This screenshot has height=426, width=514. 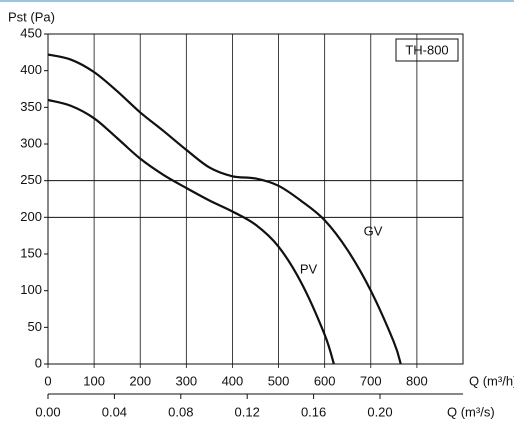 I want to click on x-tick-label: 400, so click(x=233, y=380).